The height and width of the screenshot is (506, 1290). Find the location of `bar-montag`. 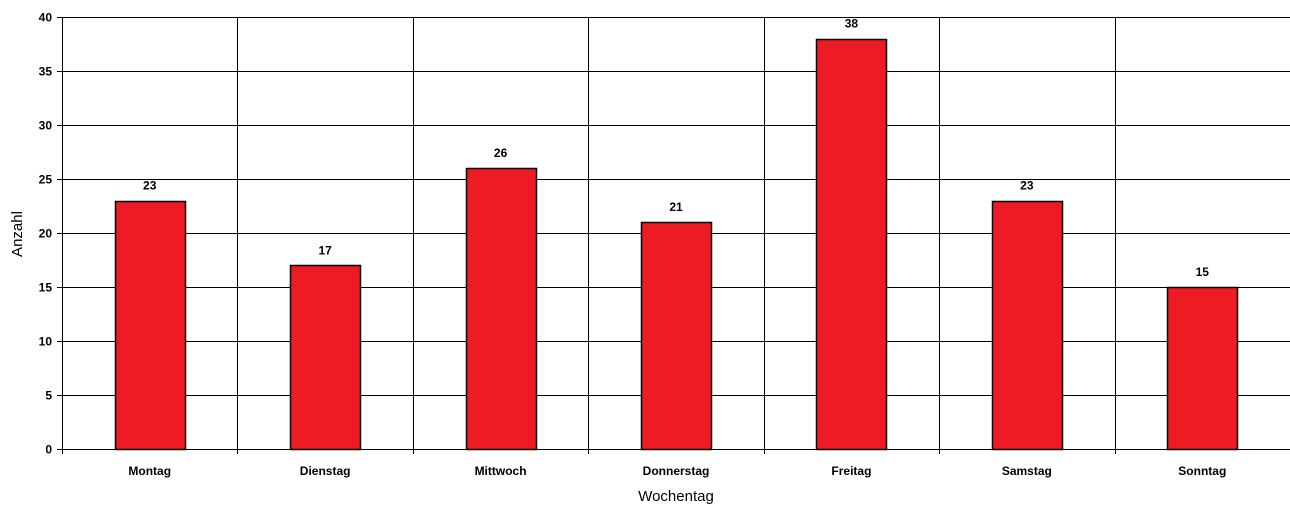

bar-montag is located at coordinates (150, 325).